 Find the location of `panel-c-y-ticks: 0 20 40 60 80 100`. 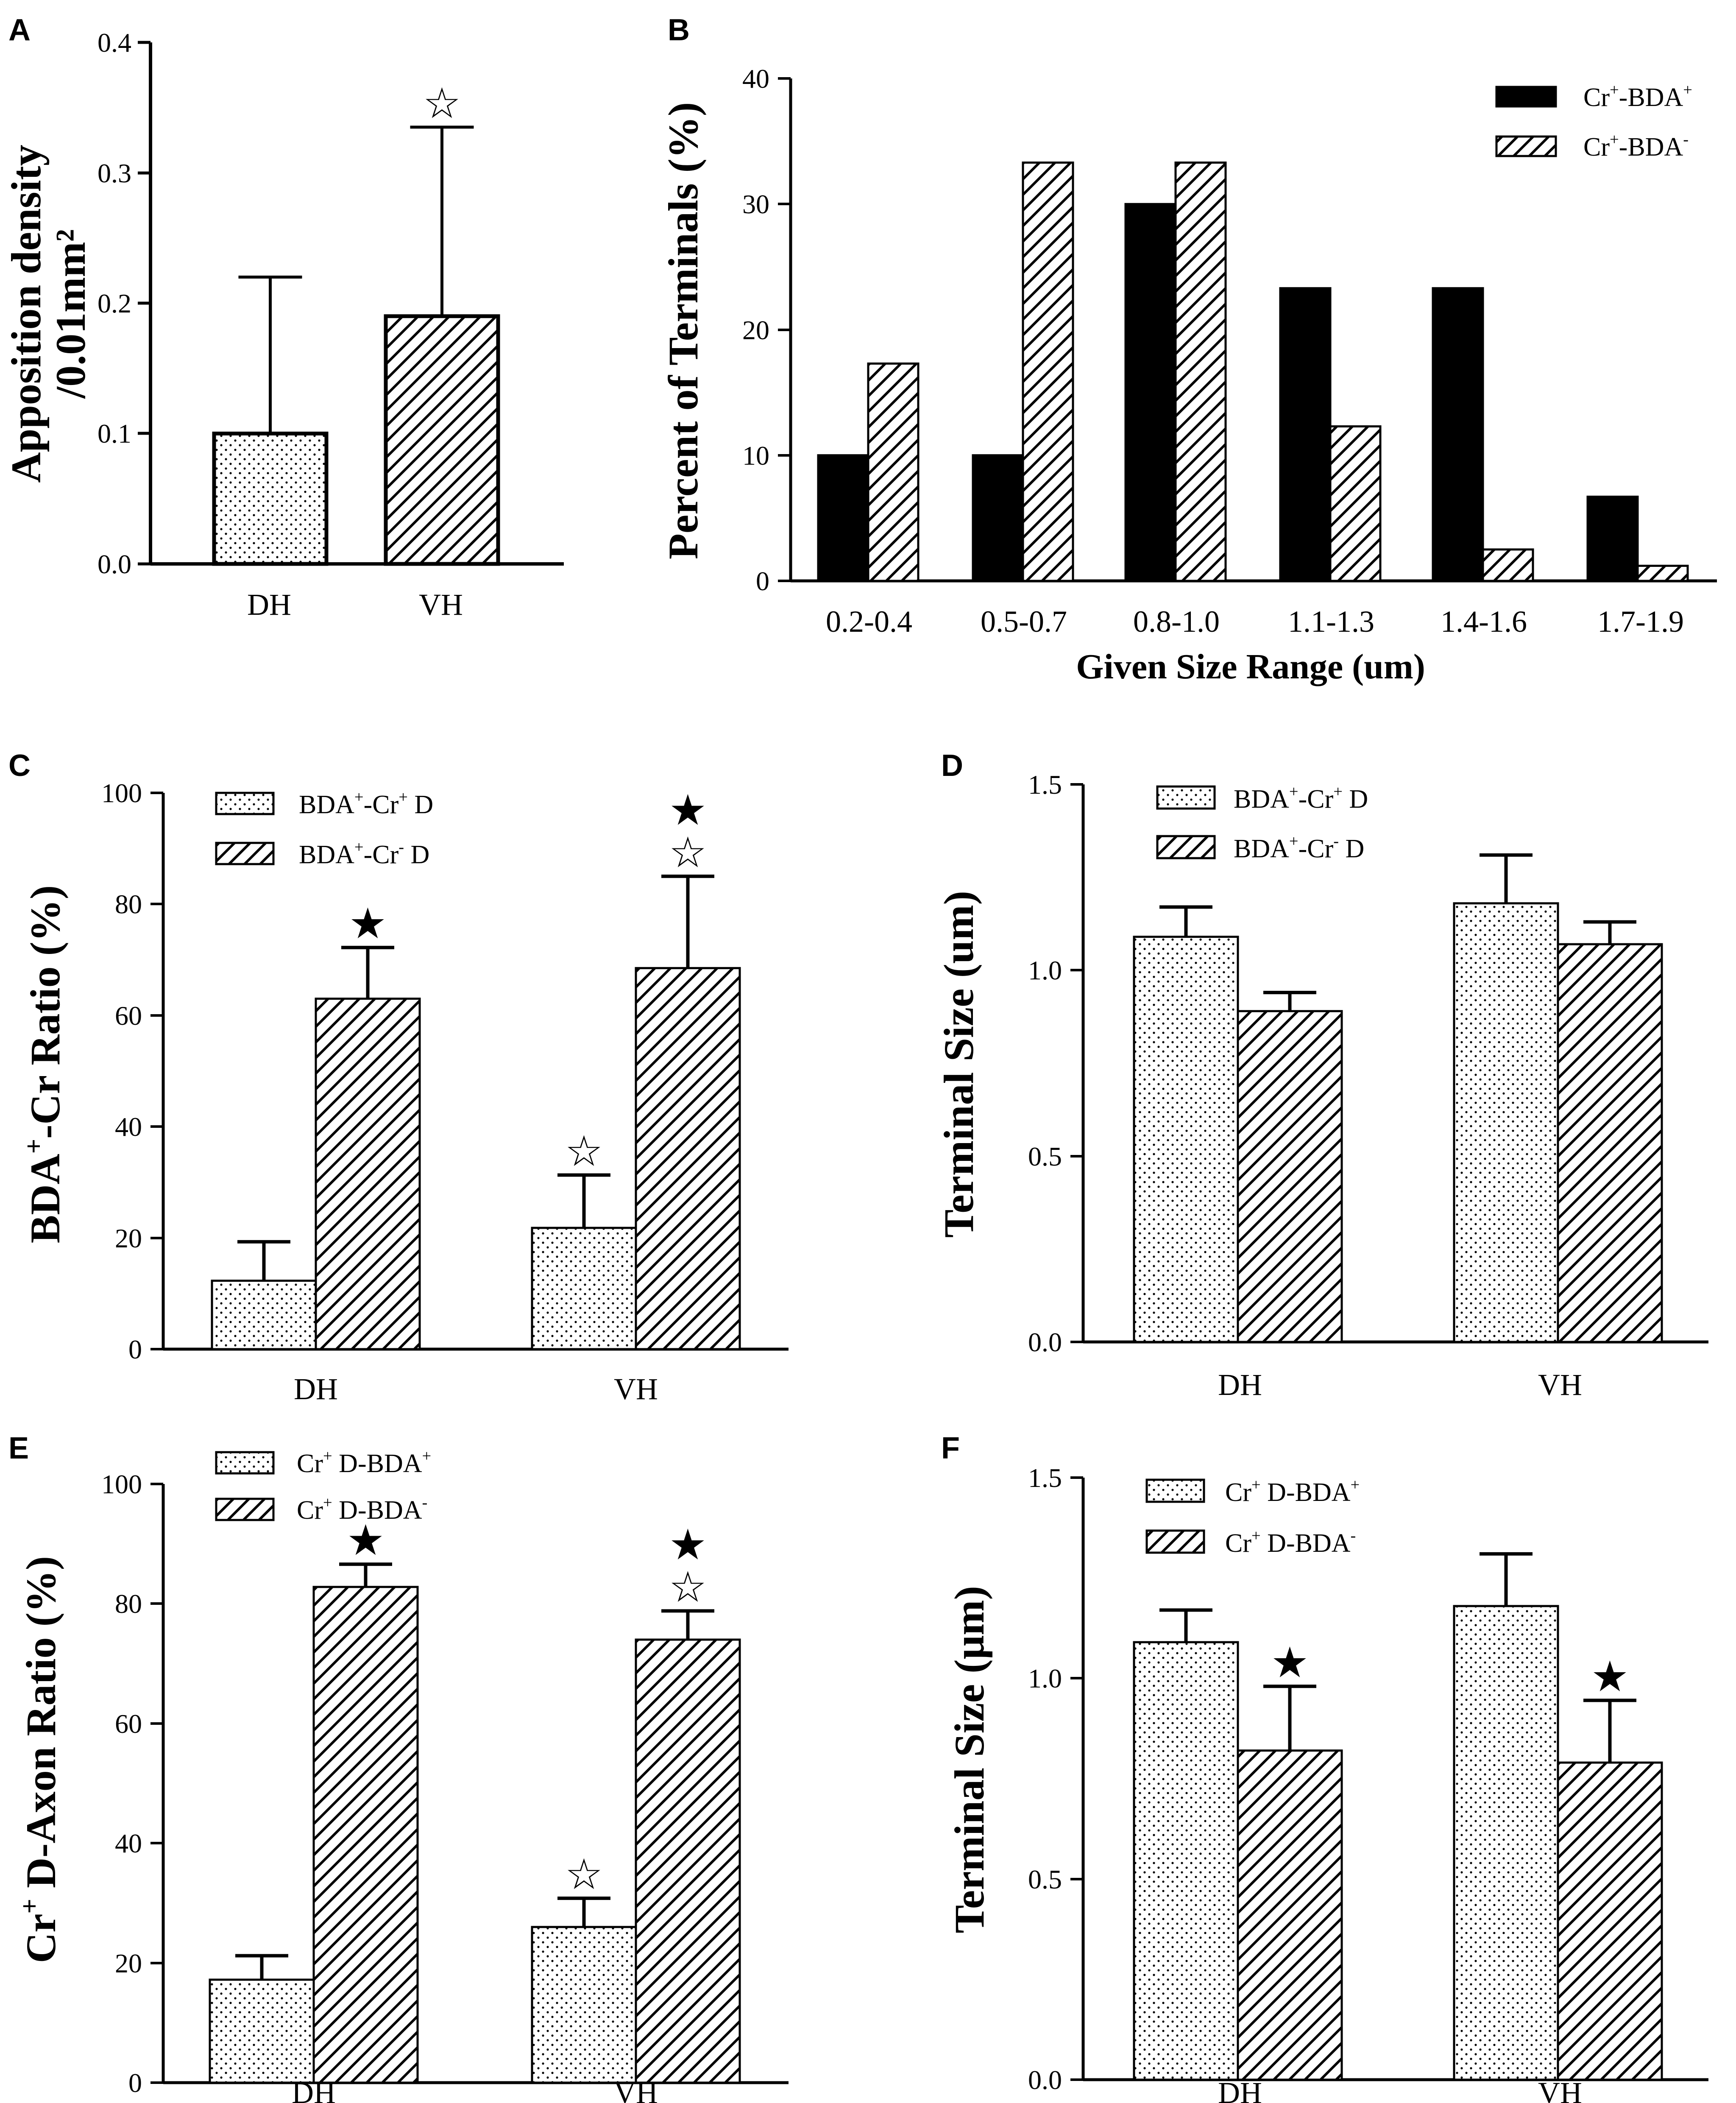

panel-c-y-ticks: 0 20 40 60 80 100 is located at coordinates (132, 1071).